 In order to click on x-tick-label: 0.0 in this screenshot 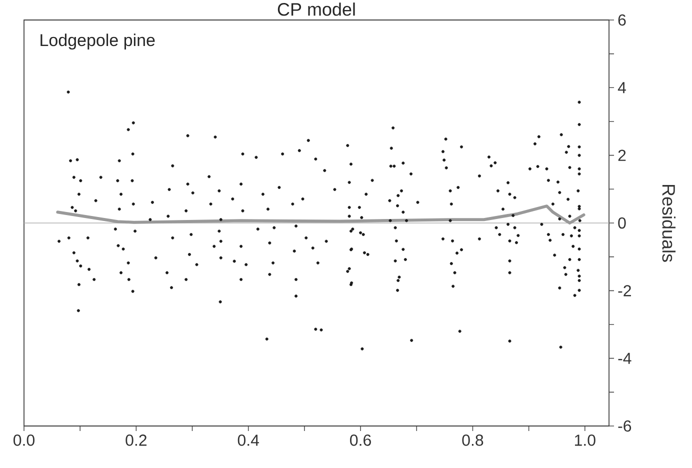, I will do `click(24, 440)`.